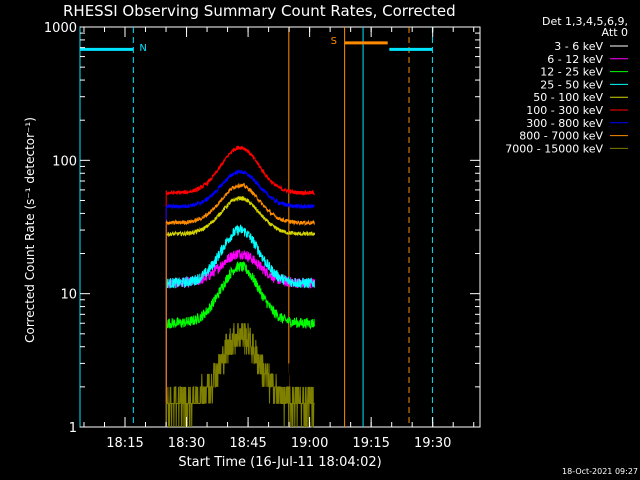 The height and width of the screenshot is (480, 640). I want to click on y-axis-label: Corrected Count Rate (s⁻¹ detector⁻¹), so click(30, 230).